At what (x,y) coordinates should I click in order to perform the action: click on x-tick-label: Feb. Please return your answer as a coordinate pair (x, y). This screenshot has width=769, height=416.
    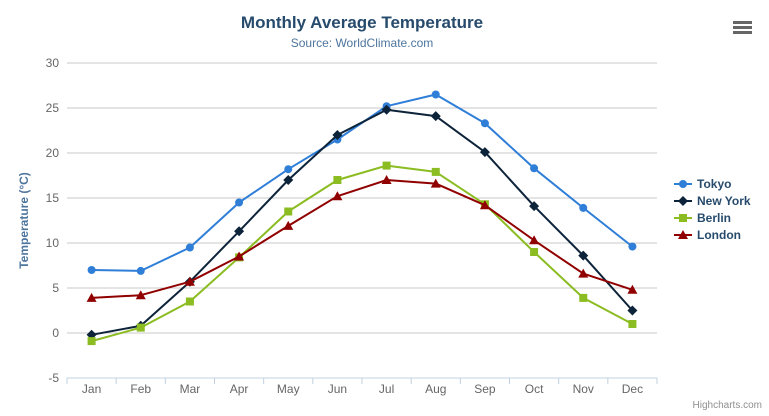
    Looking at the image, I should click on (140, 389).